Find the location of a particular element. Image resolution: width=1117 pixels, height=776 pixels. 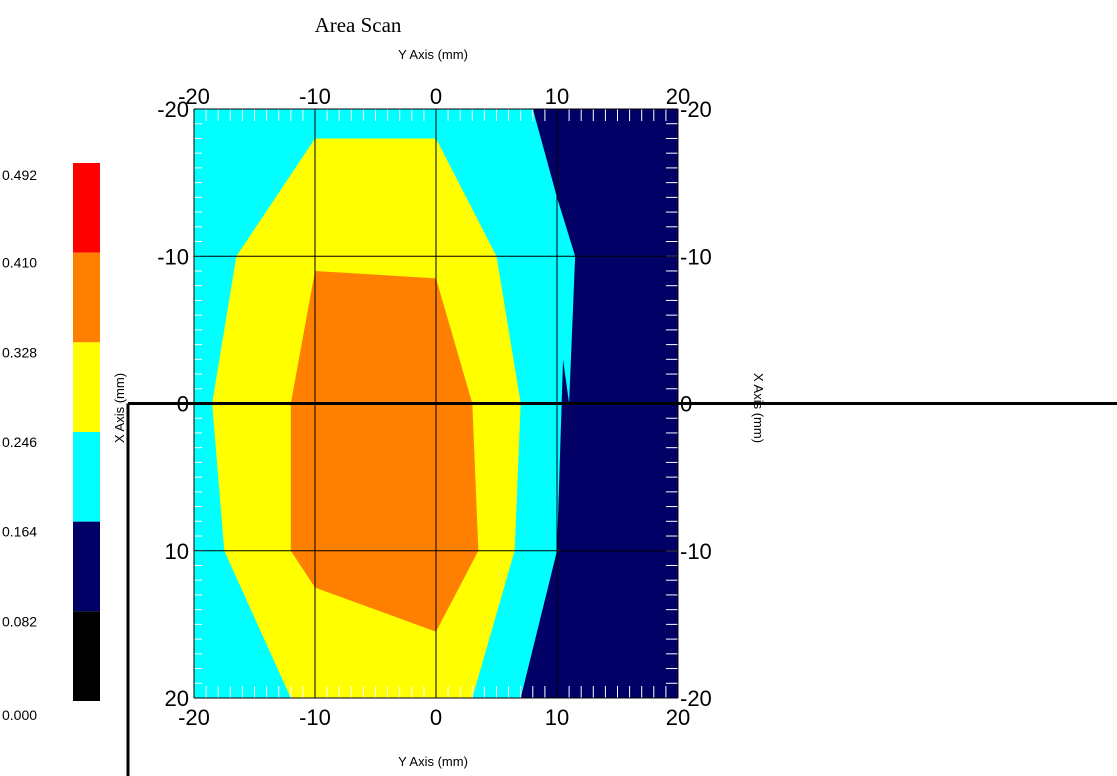

colorbar-label: 0.082 is located at coordinates (19, 621).